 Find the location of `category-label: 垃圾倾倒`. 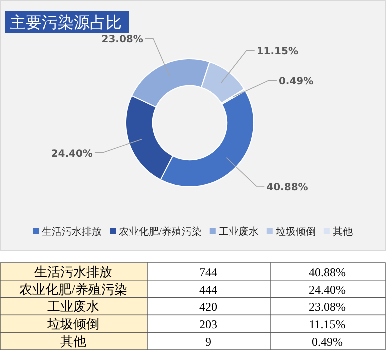

category-label: 垃圾倾倒 is located at coordinates (74, 324).